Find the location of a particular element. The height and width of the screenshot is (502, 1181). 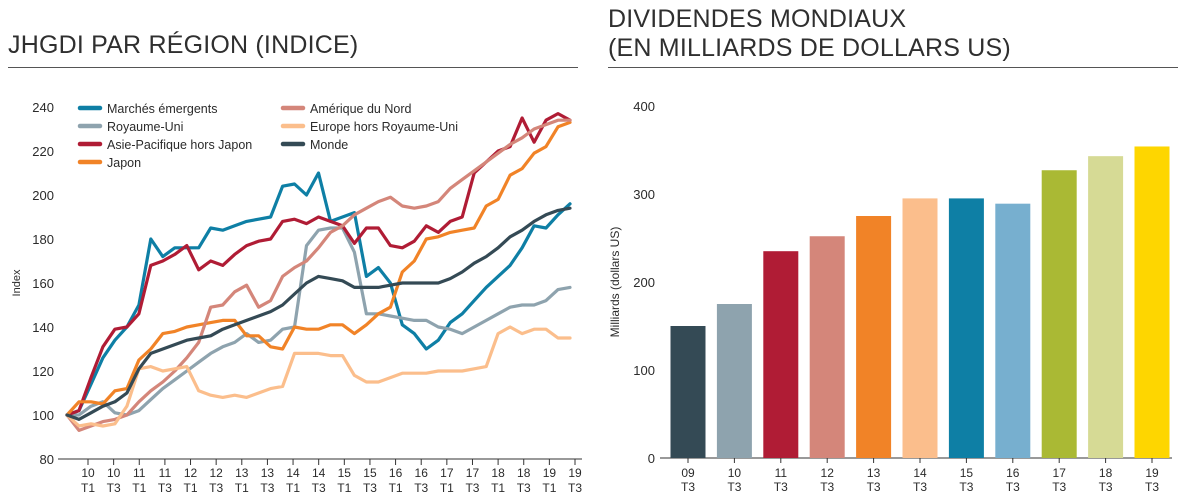

y-axis-label: Milliards (dollars US) is located at coordinates (615, 282).